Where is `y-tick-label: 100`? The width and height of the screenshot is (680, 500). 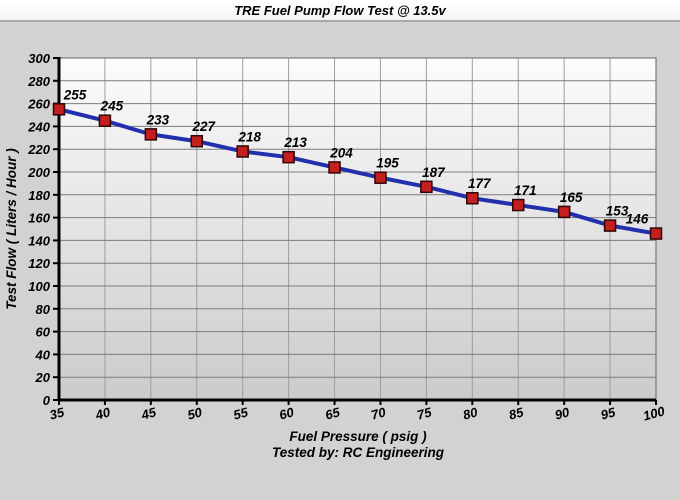
y-tick-label: 100 is located at coordinates (39, 286).